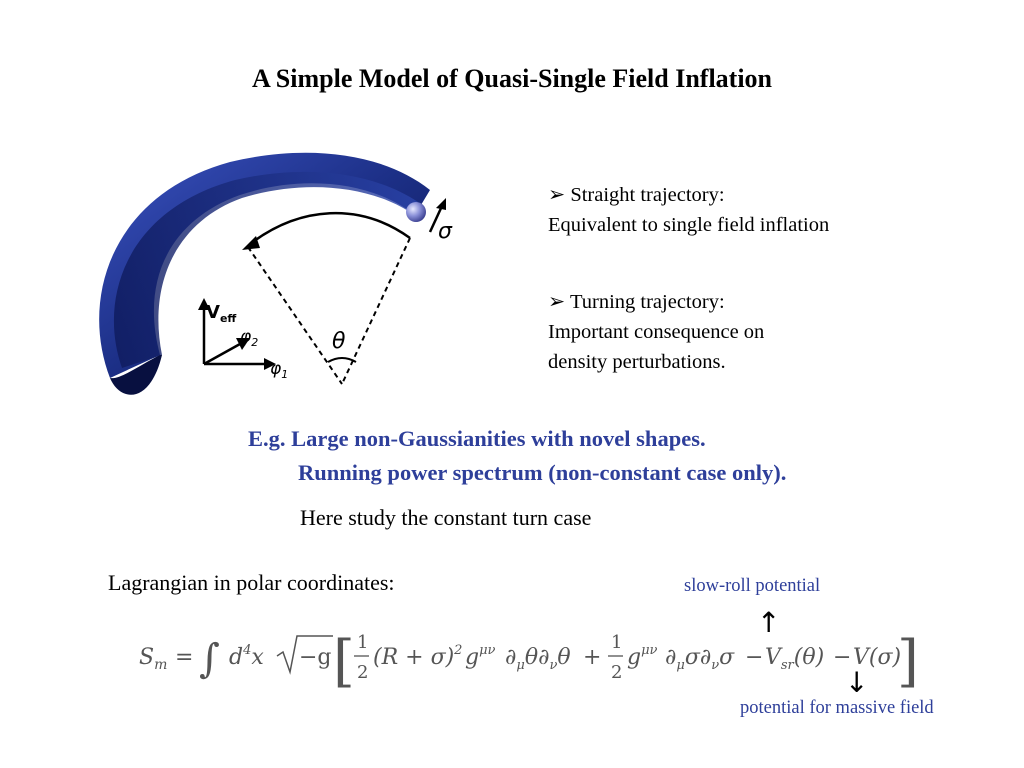 This screenshot has width=1024, height=768. I want to click on sigma-arrow, so click(436, 219).